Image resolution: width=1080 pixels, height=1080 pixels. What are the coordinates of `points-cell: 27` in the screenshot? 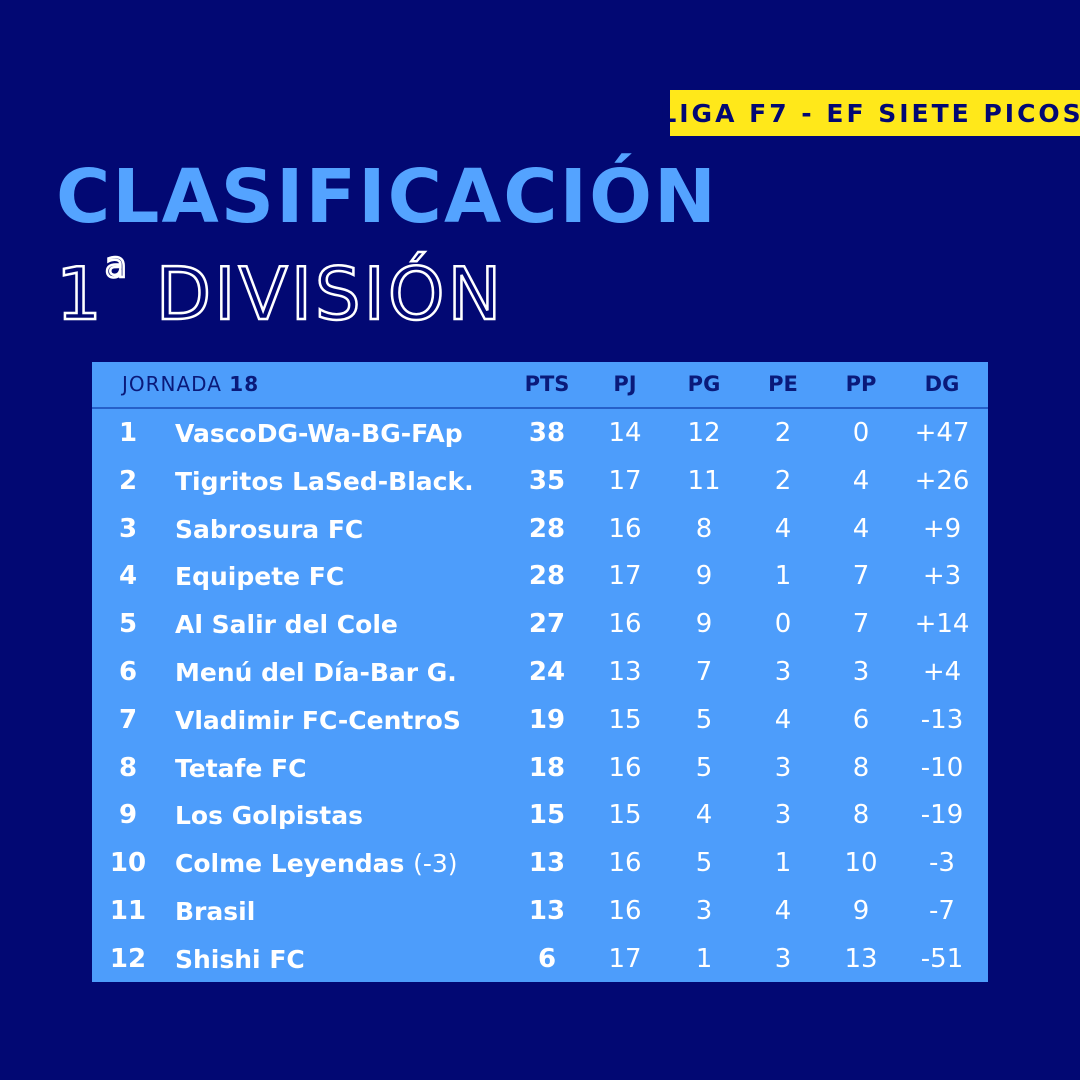 It's located at (547, 624).